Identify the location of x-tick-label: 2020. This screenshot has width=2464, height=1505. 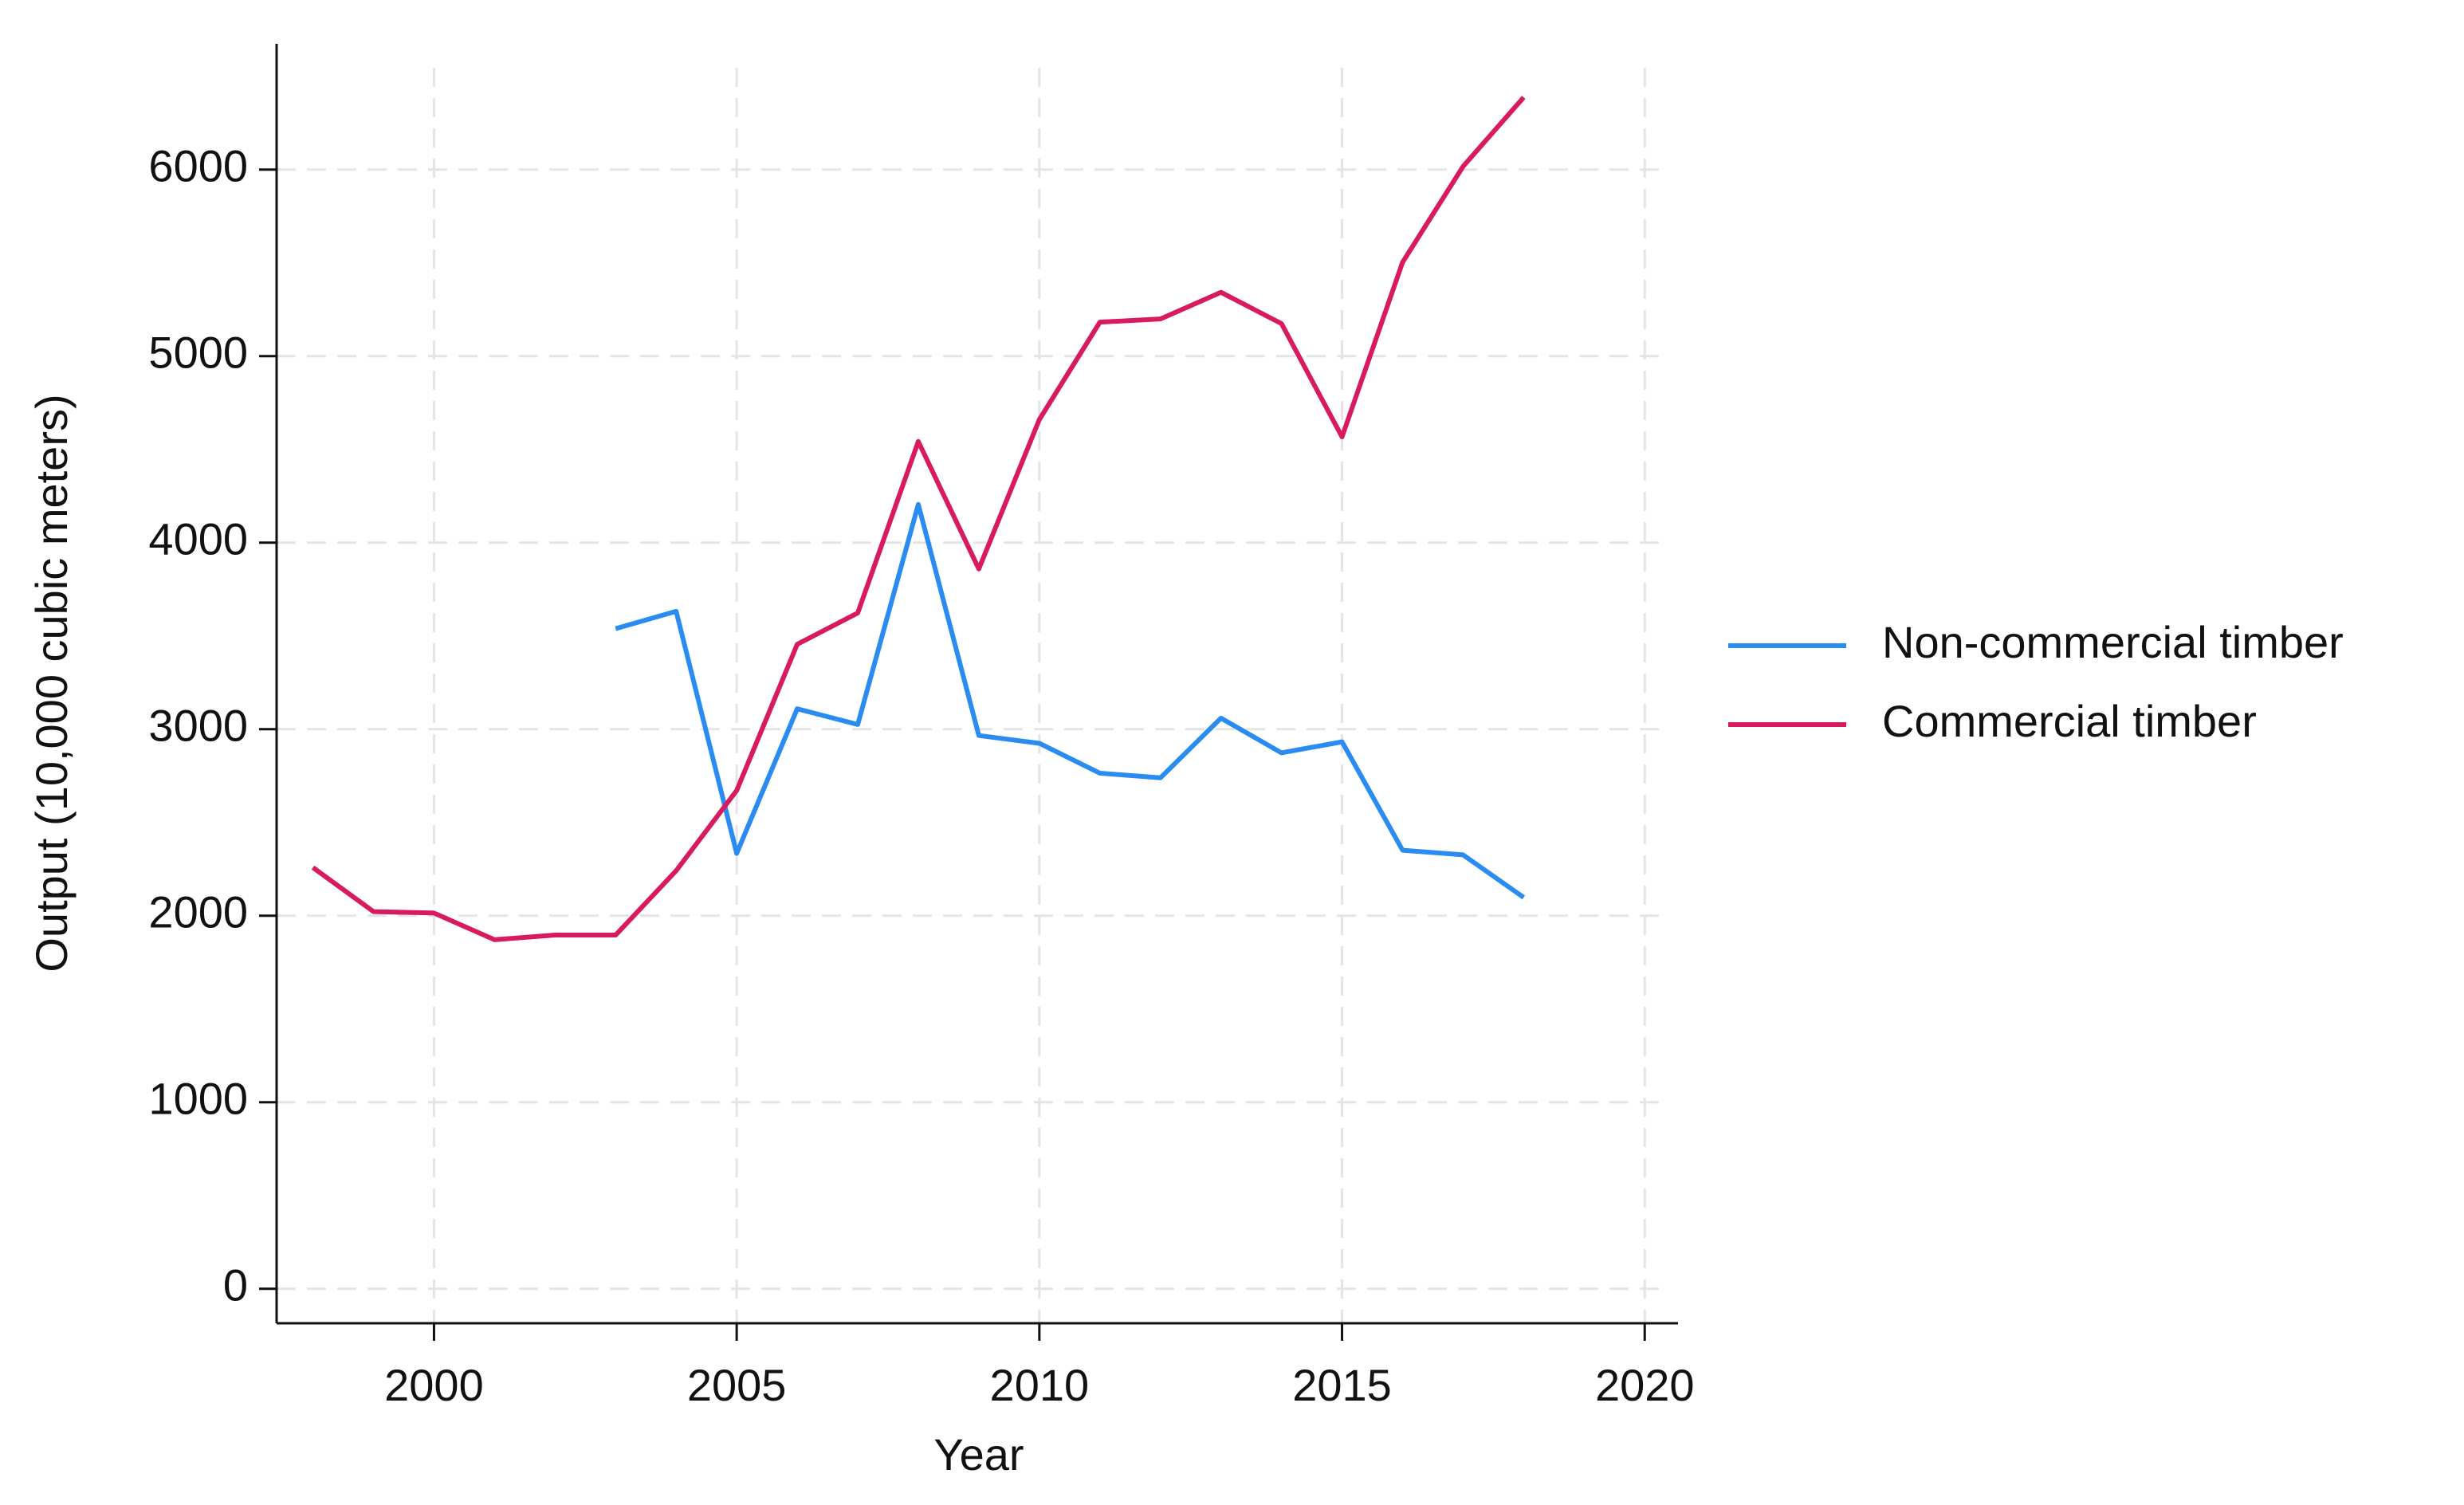
(1645, 1385).